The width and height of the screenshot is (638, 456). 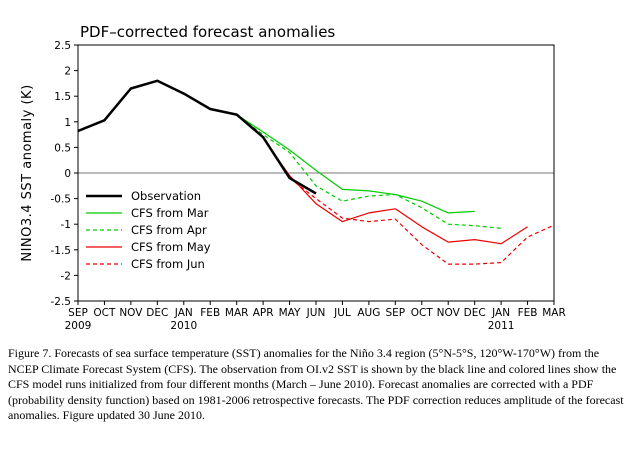 What do you see at coordinates (501, 326) in the screenshot?
I see `year-label: 2011` at bounding box center [501, 326].